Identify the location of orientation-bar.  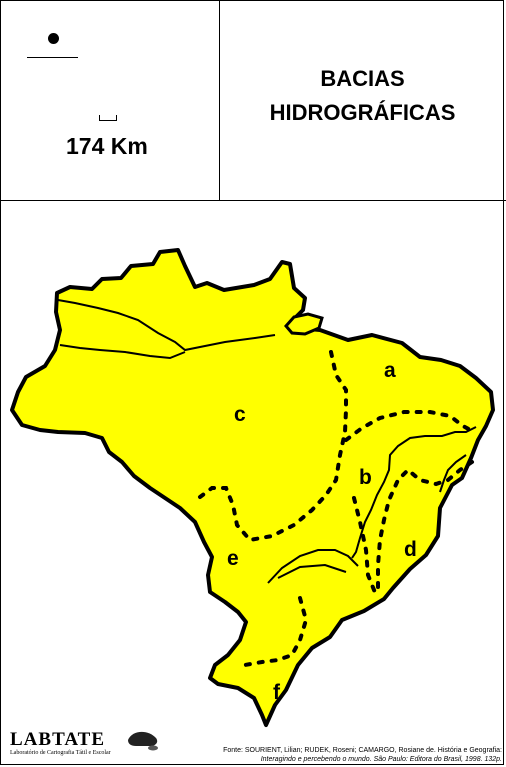
(52, 57).